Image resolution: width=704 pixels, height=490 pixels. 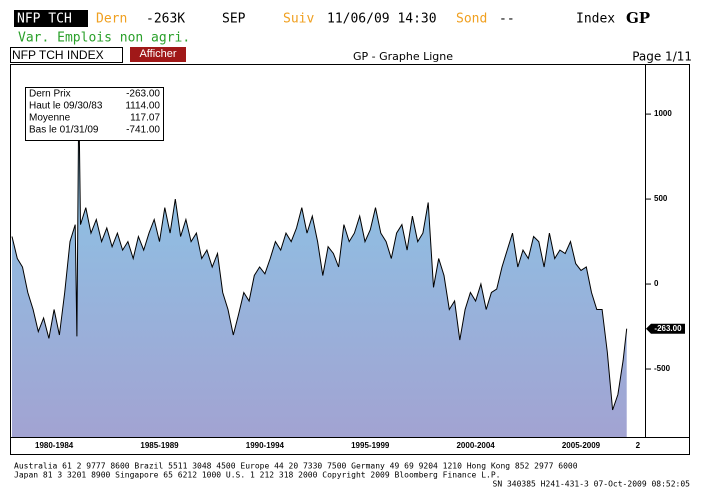 I want to click on ticker-bg, so click(x=51, y=18).